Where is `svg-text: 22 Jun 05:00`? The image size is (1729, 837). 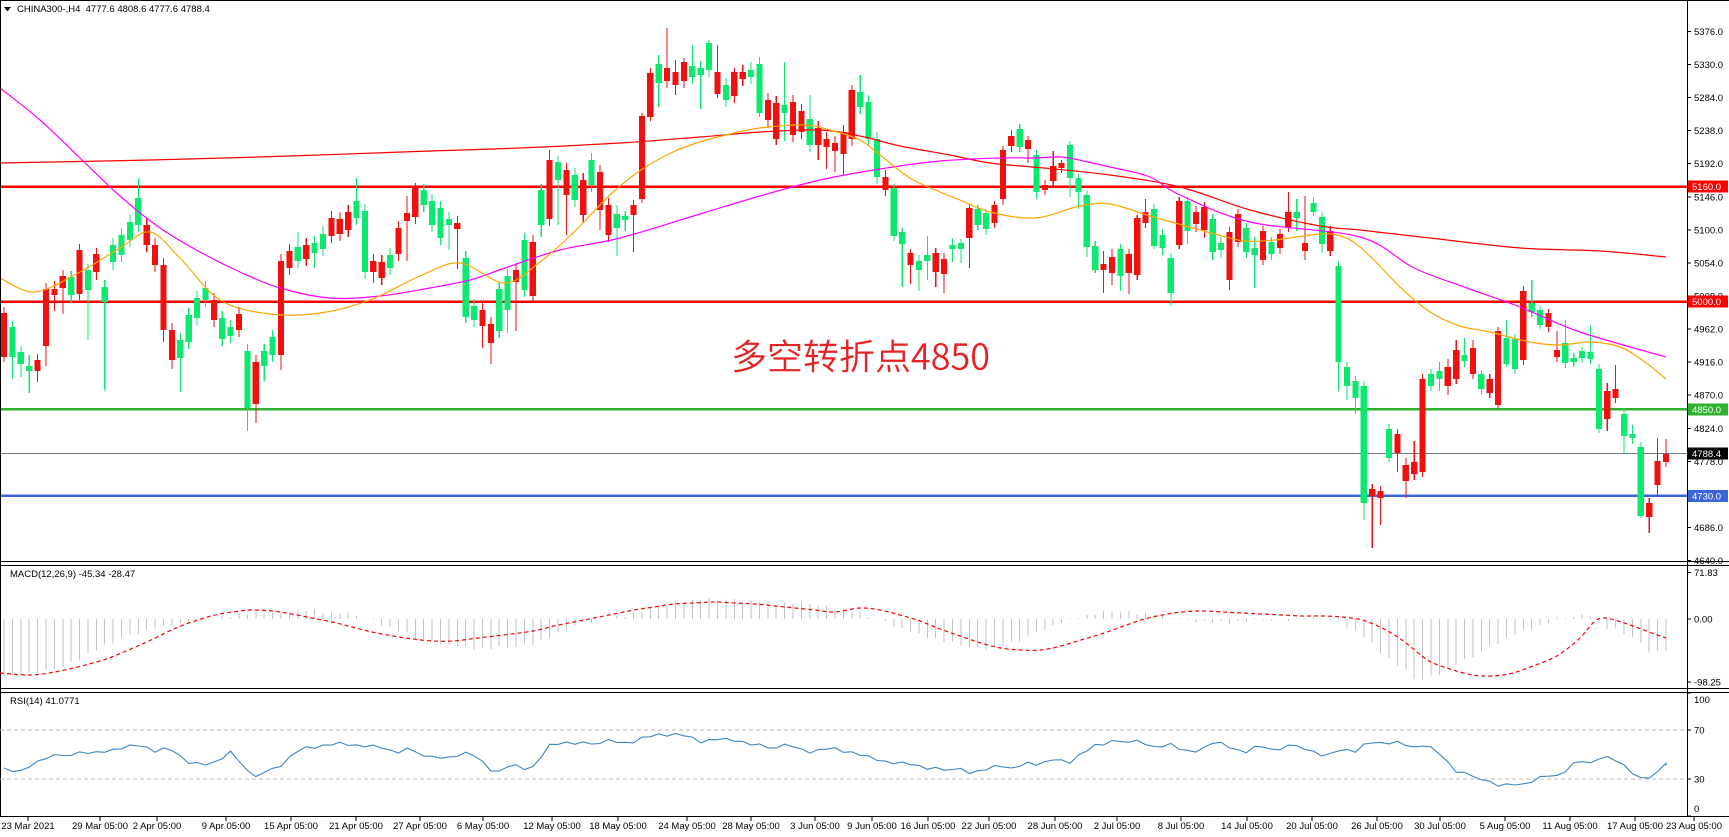 svg-text: 22 Jun 05:00 is located at coordinates (989, 826).